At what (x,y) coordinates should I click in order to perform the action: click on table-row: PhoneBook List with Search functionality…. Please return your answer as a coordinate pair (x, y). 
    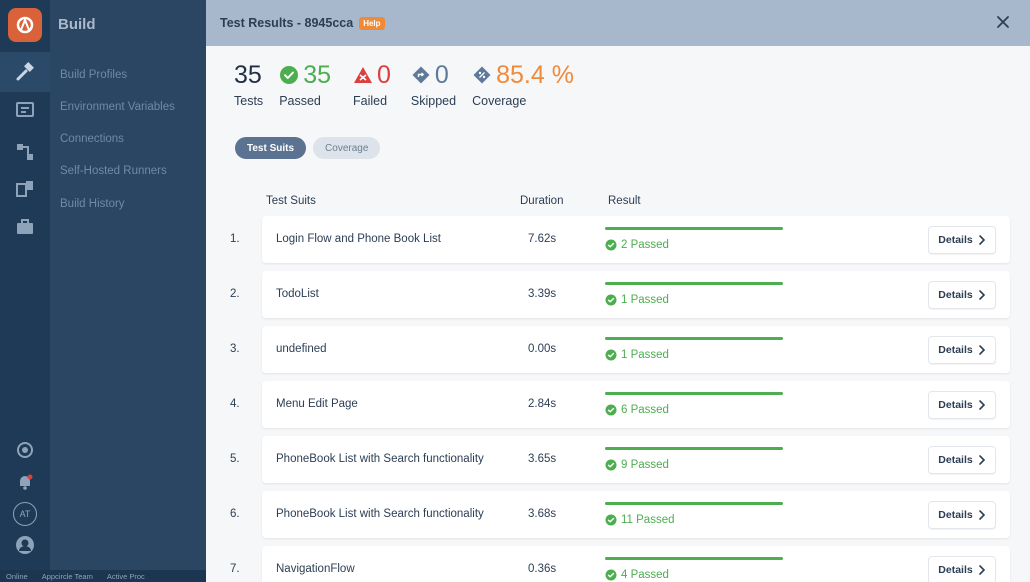
    Looking at the image, I should click on (636, 459).